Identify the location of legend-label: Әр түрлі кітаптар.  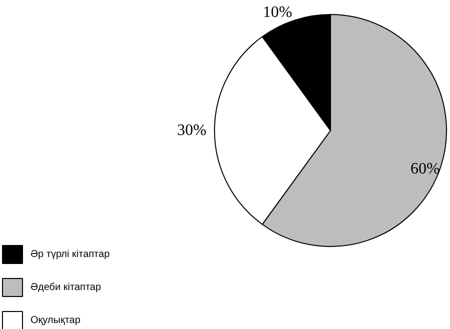
(70, 254).